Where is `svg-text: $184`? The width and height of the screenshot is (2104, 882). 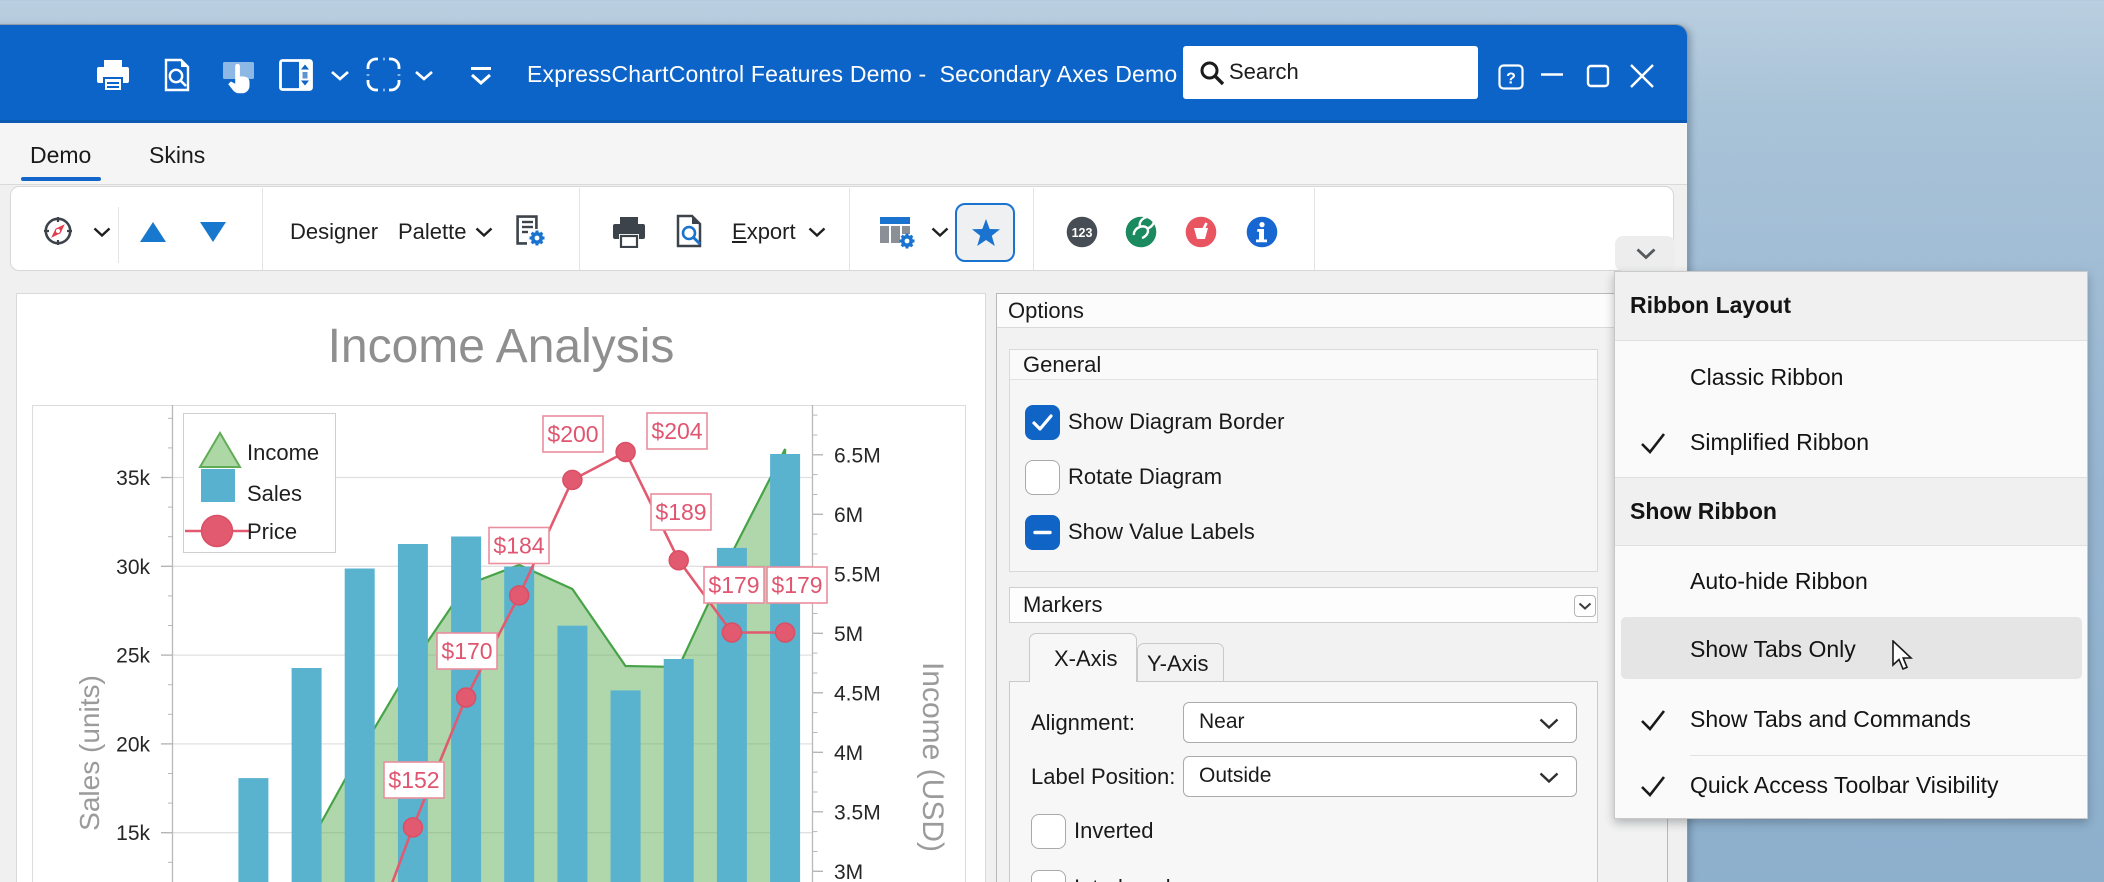 svg-text: $184 is located at coordinates (518, 546).